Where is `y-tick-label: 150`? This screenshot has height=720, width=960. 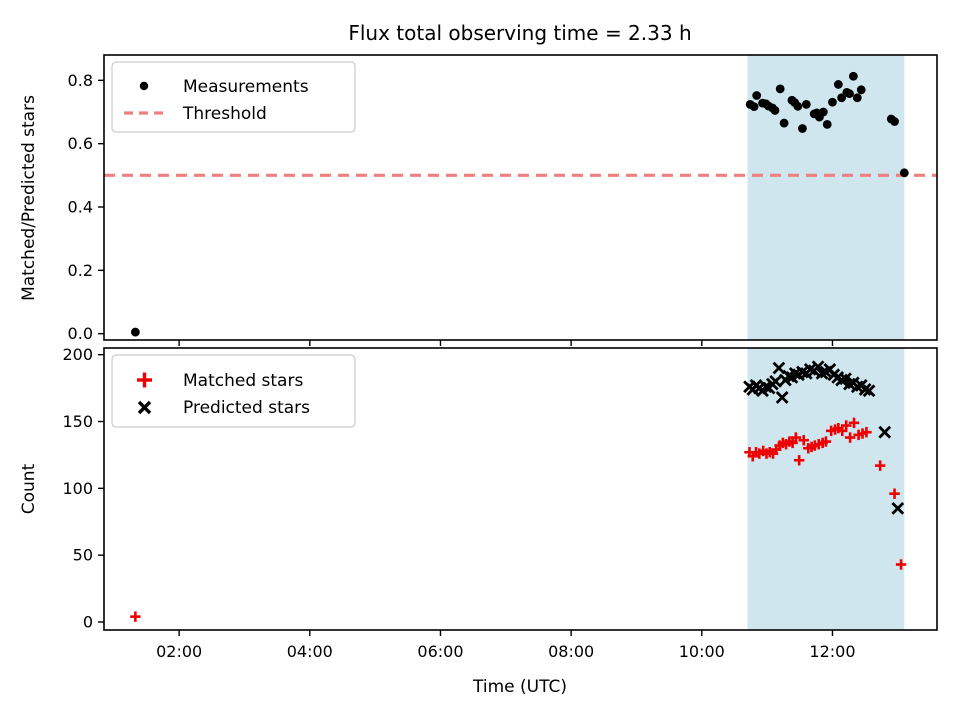 y-tick-label: 150 is located at coordinates (77, 421).